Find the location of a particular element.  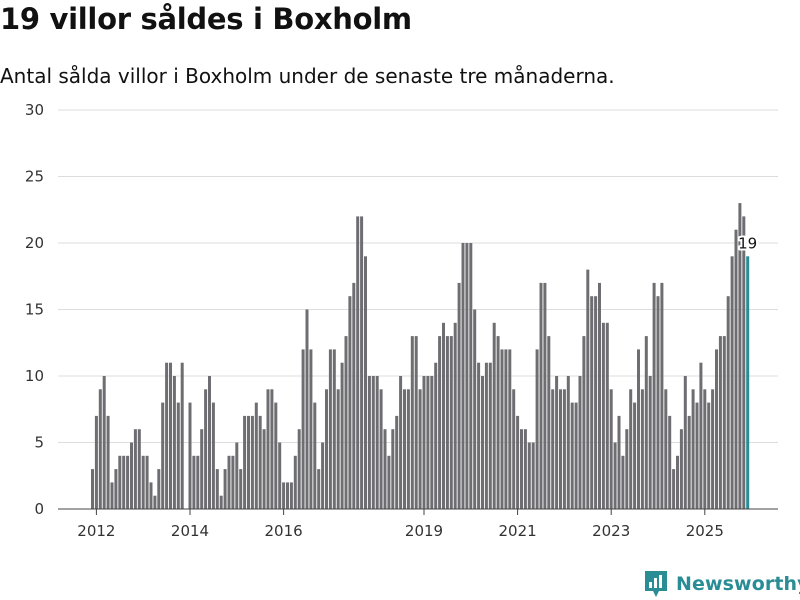

y-tick-label: 15 is located at coordinates (34, 310).